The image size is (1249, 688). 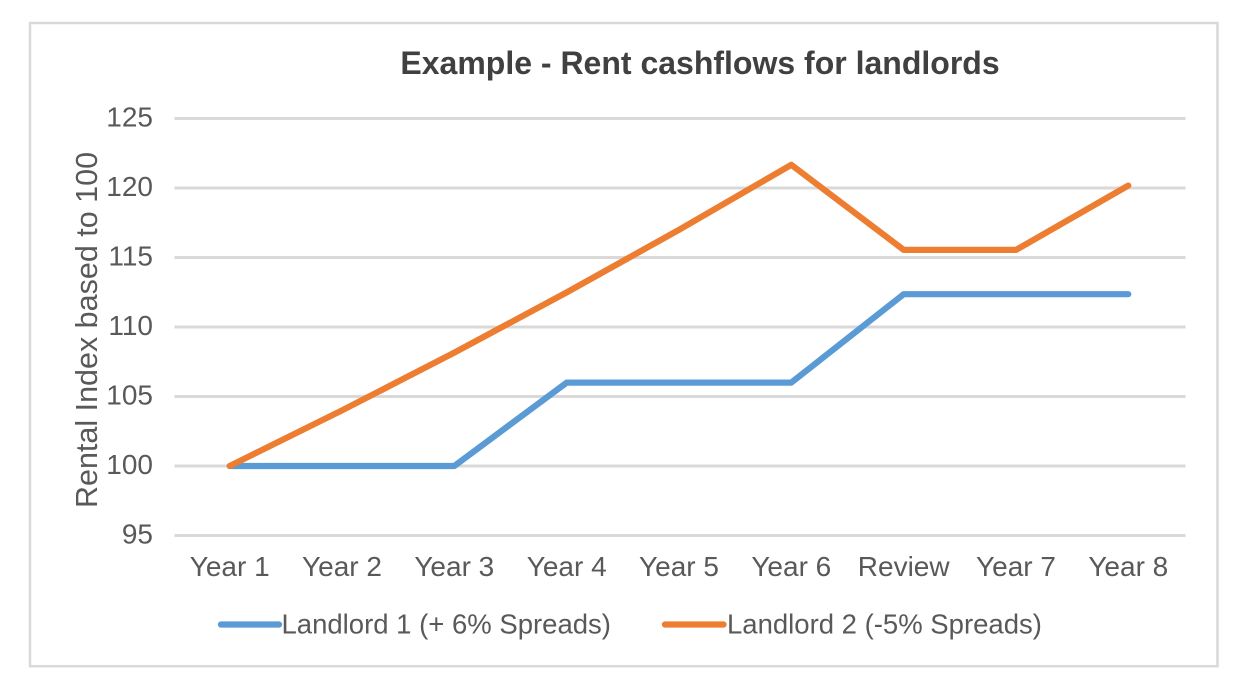 I want to click on svg-text: Year 1, so click(x=230, y=566).